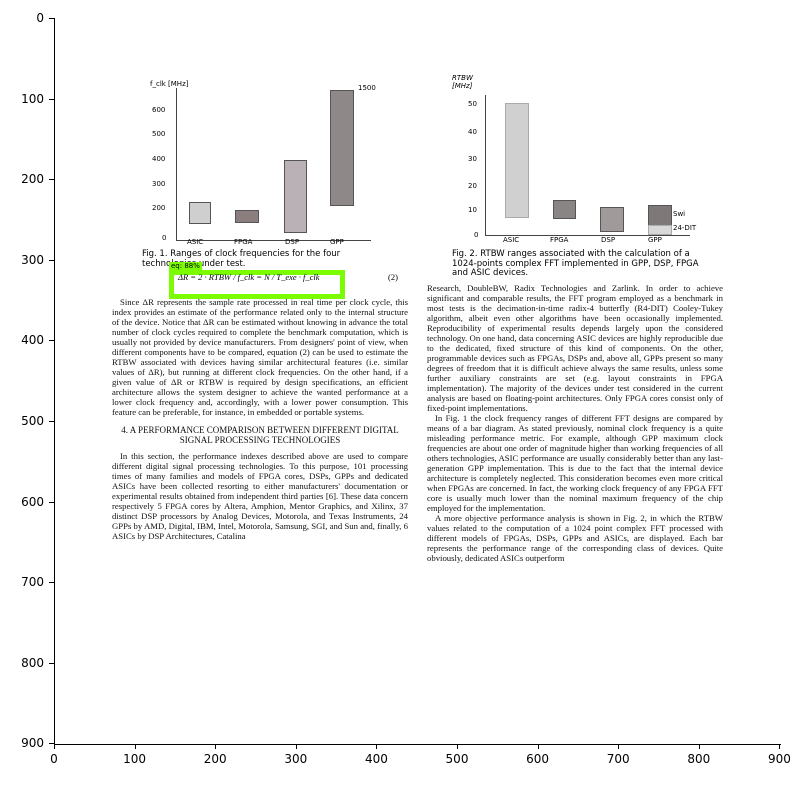 Image resolution: width=808 pixels, height=785 pixels. Describe the element at coordinates (135, 759) in the screenshot. I see `x-tick-label: 100` at that location.